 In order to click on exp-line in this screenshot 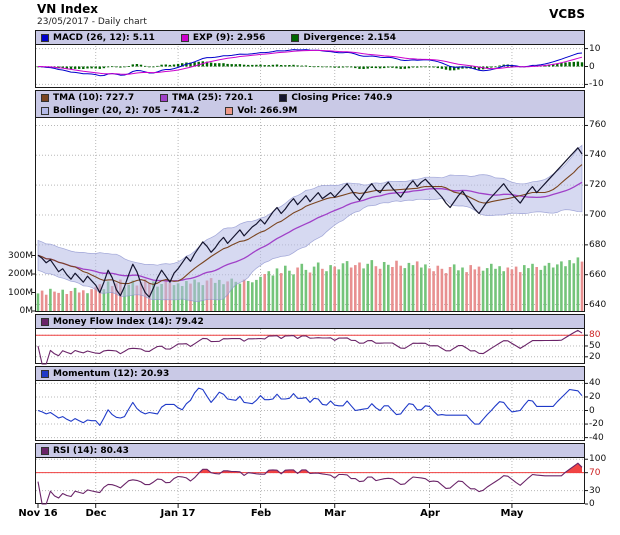, I will do `click(310, 62)`.